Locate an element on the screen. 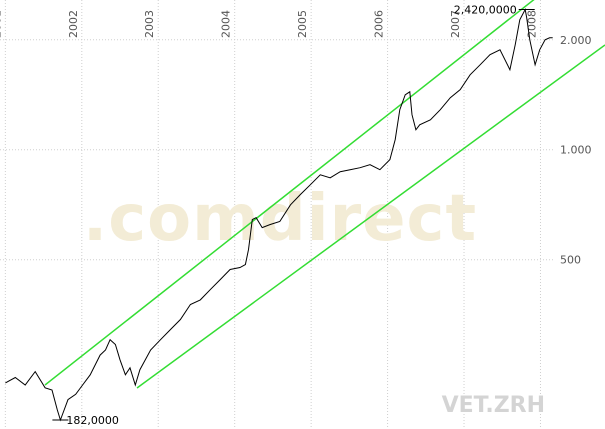 This screenshot has height=429, width=605. x-tick-label: 2007 is located at coordinates (455, 24).